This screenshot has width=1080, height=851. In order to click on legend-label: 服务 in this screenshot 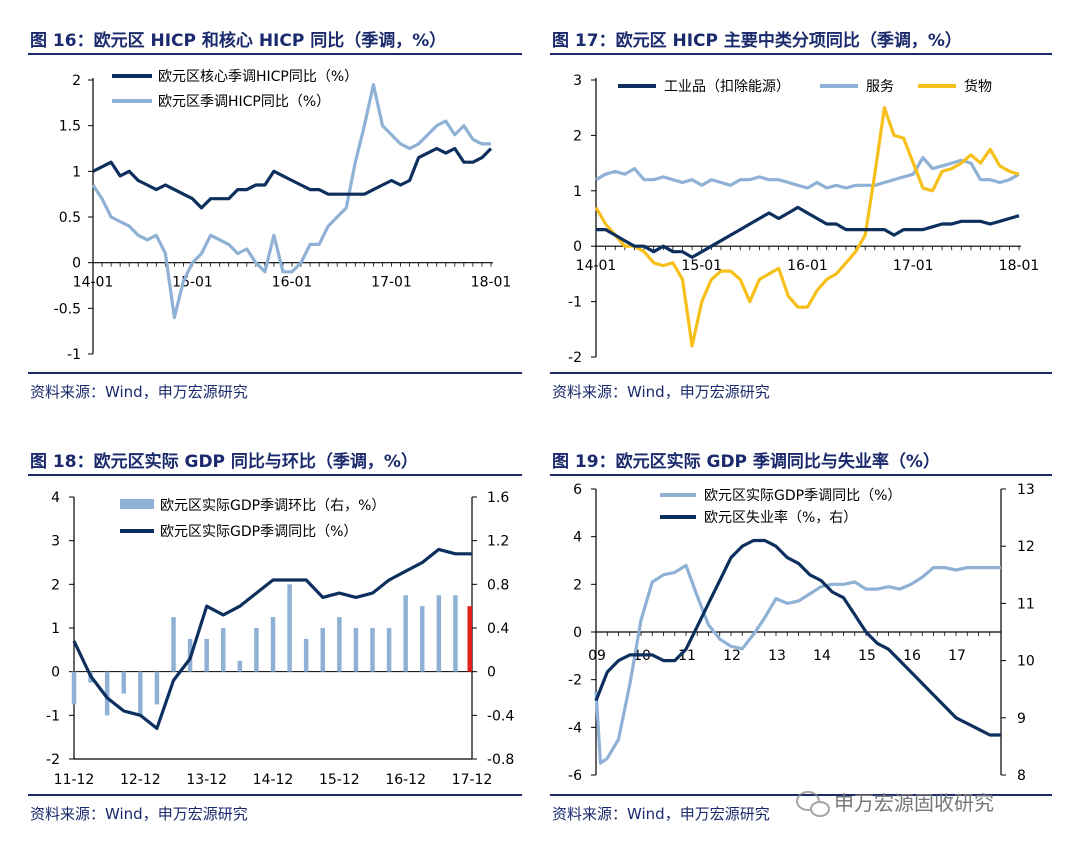, I will do `click(880, 87)`.